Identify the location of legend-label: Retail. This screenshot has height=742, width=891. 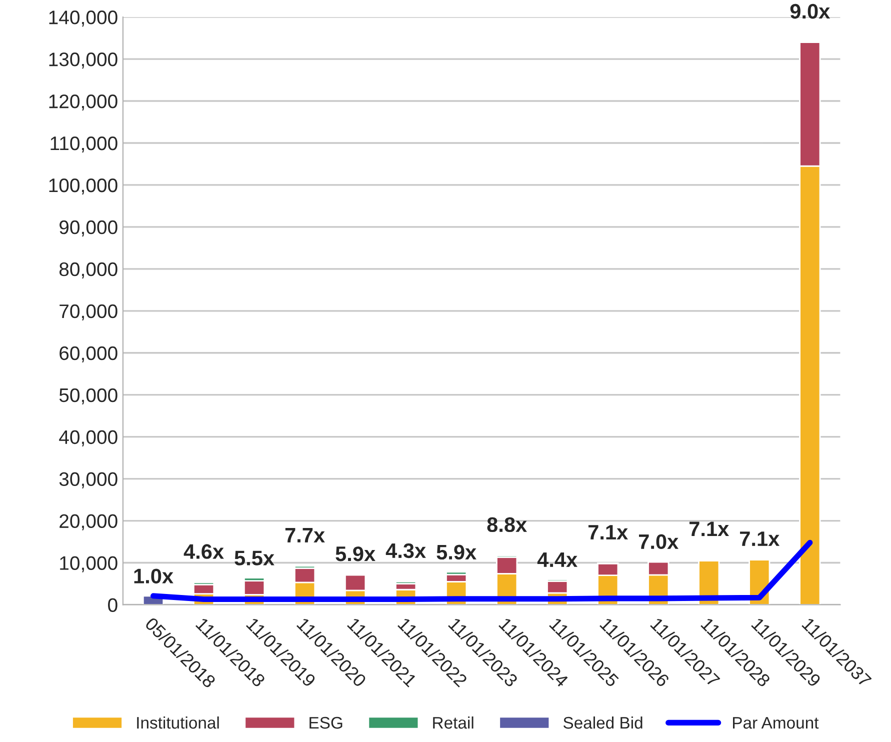
(453, 722).